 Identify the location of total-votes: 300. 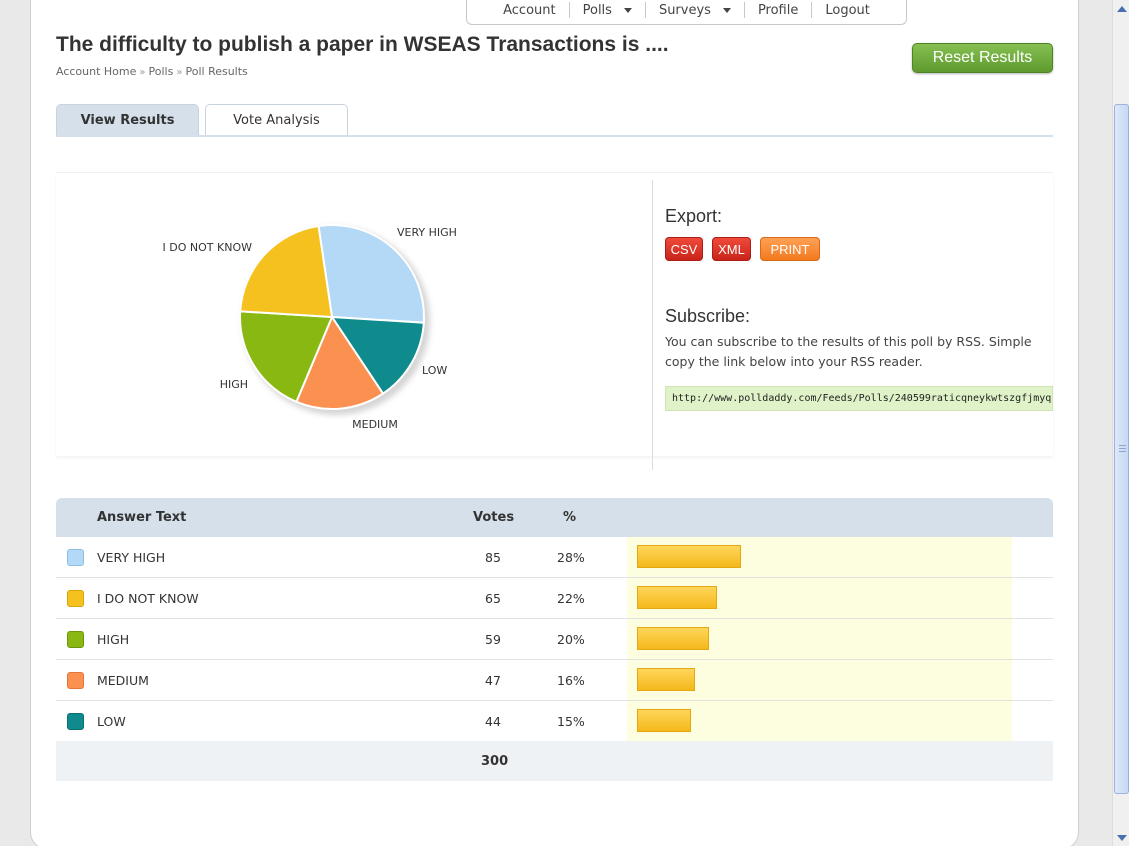
(495, 761).